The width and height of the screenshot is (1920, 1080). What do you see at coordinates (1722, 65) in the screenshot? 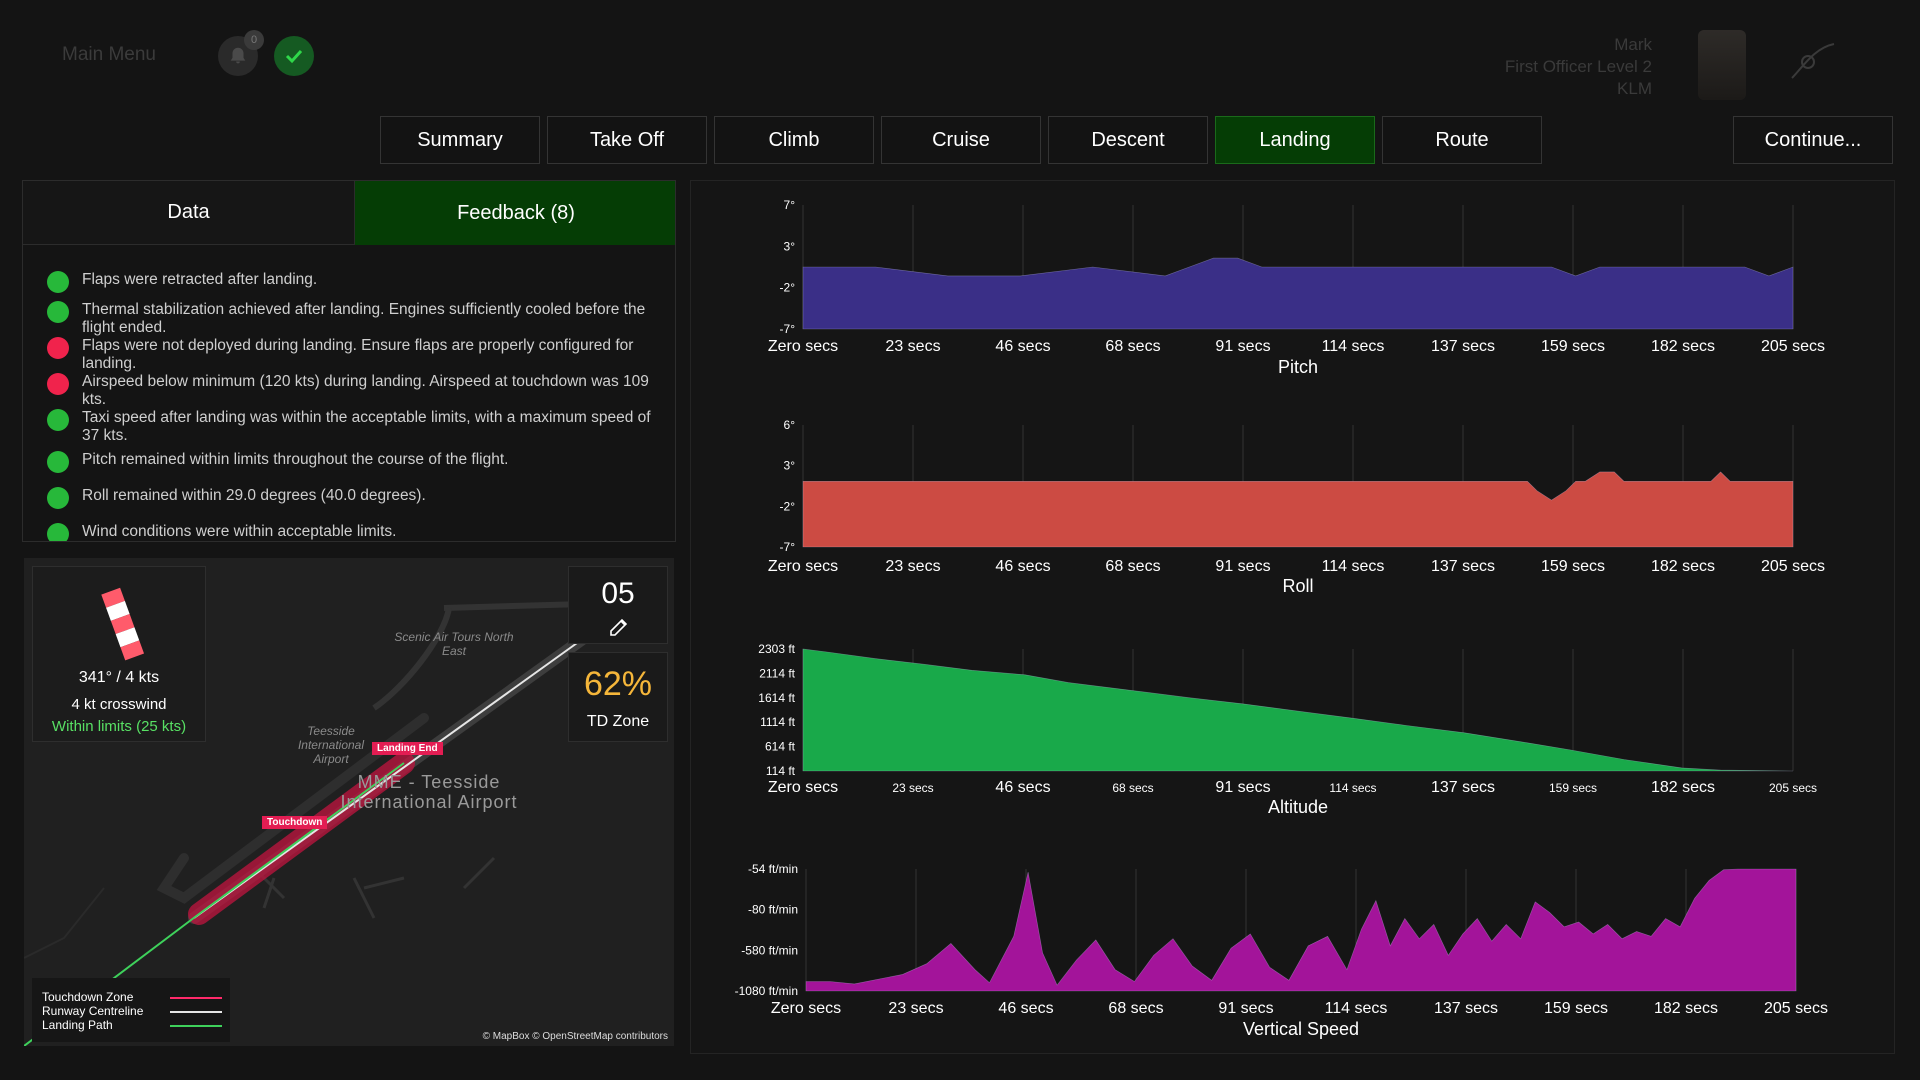
I see `avatar` at bounding box center [1722, 65].